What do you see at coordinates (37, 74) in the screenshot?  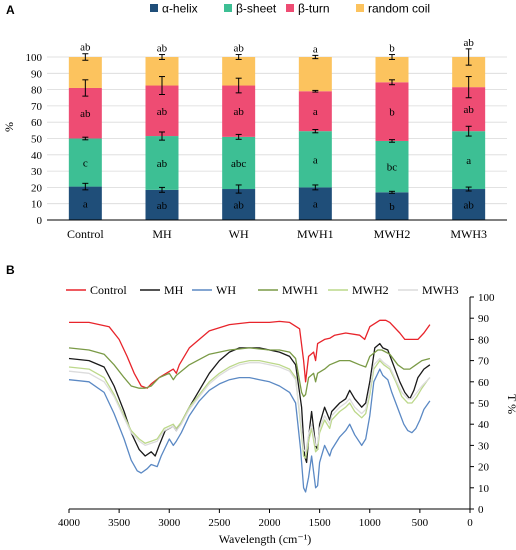 I see `panel-a-y-tick-label: 90` at bounding box center [37, 74].